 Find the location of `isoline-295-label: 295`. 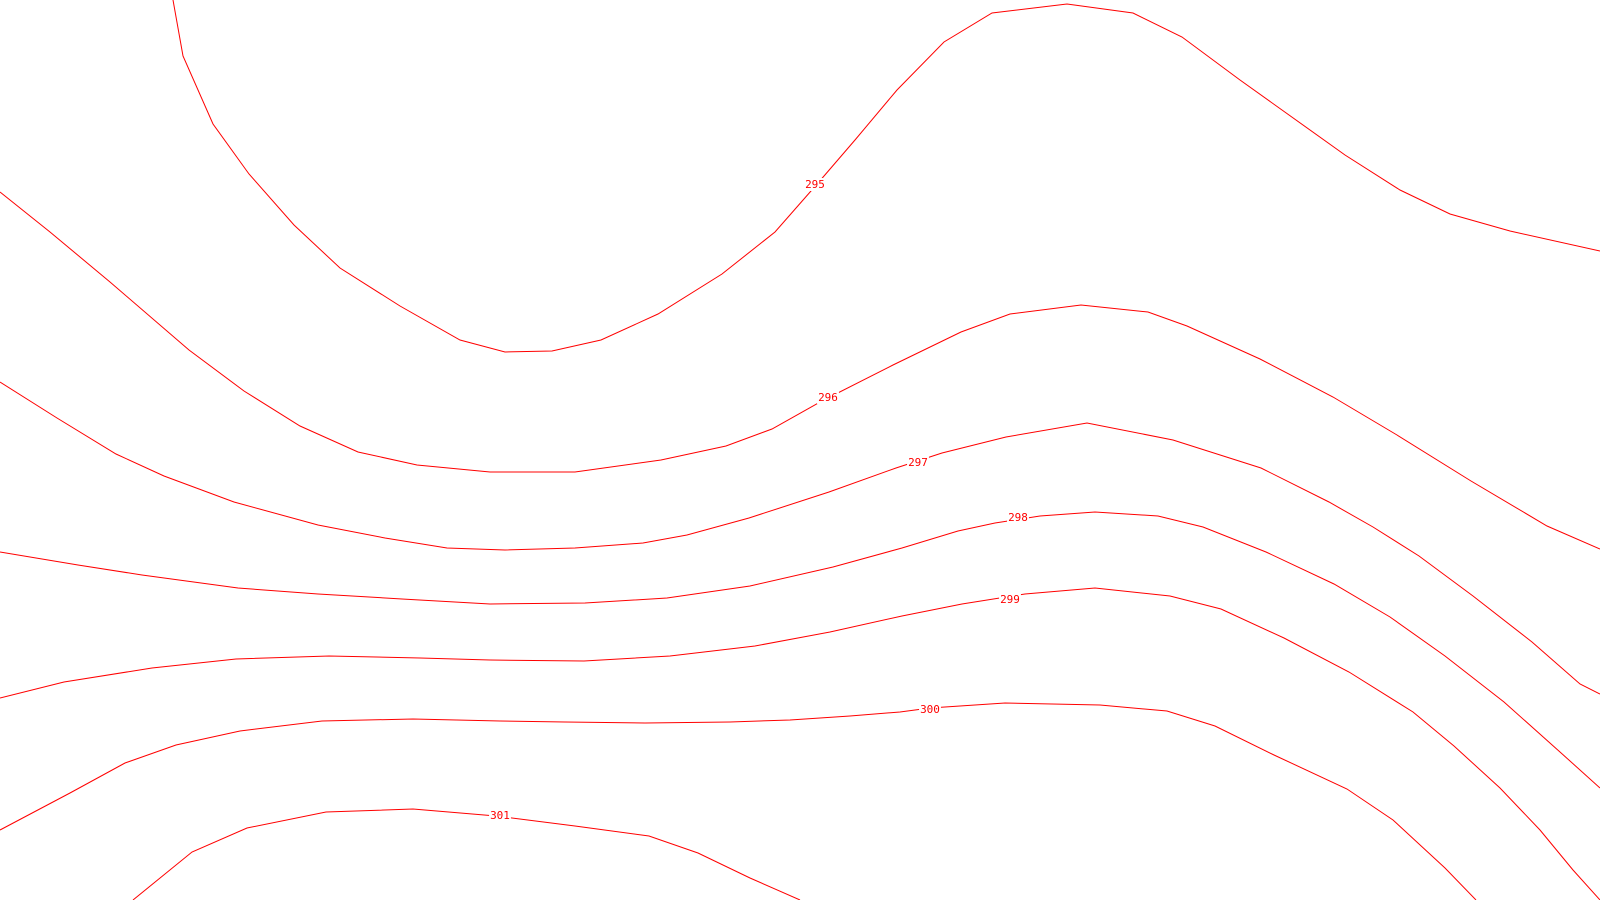

isoline-295-label: 295 is located at coordinates (815, 184).